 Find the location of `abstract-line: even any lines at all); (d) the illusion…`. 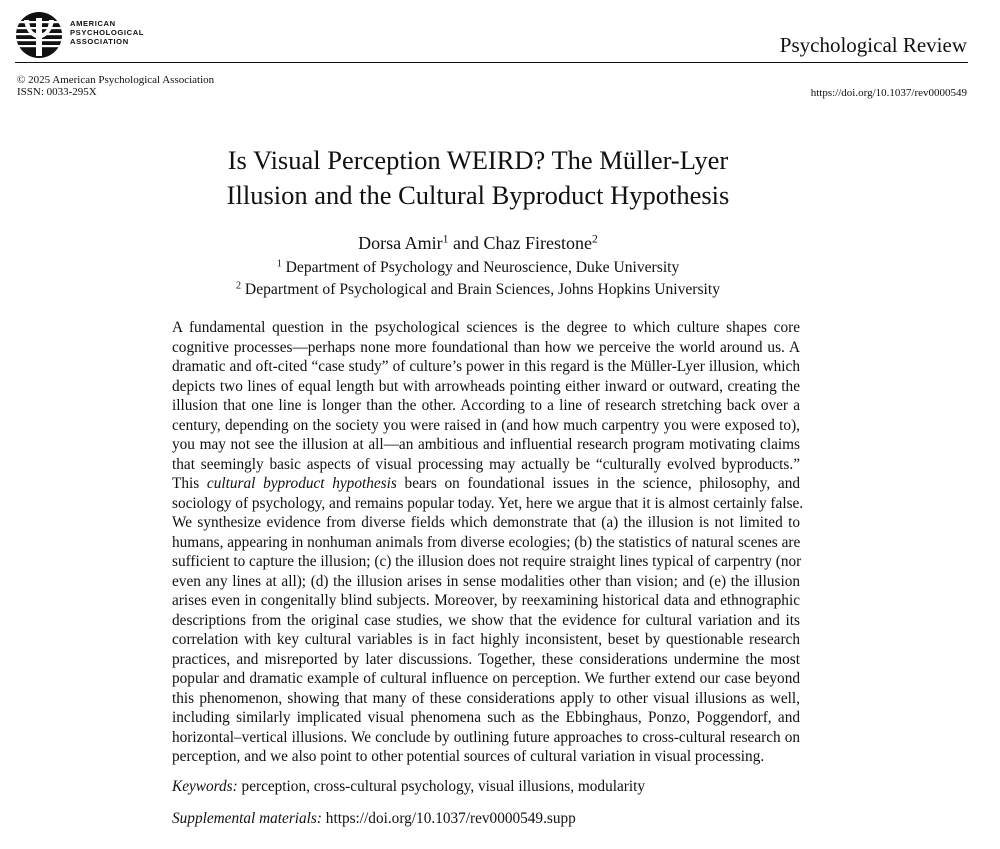

abstract-line: even any lines at all); (d) the illusion… is located at coordinates (486, 581).